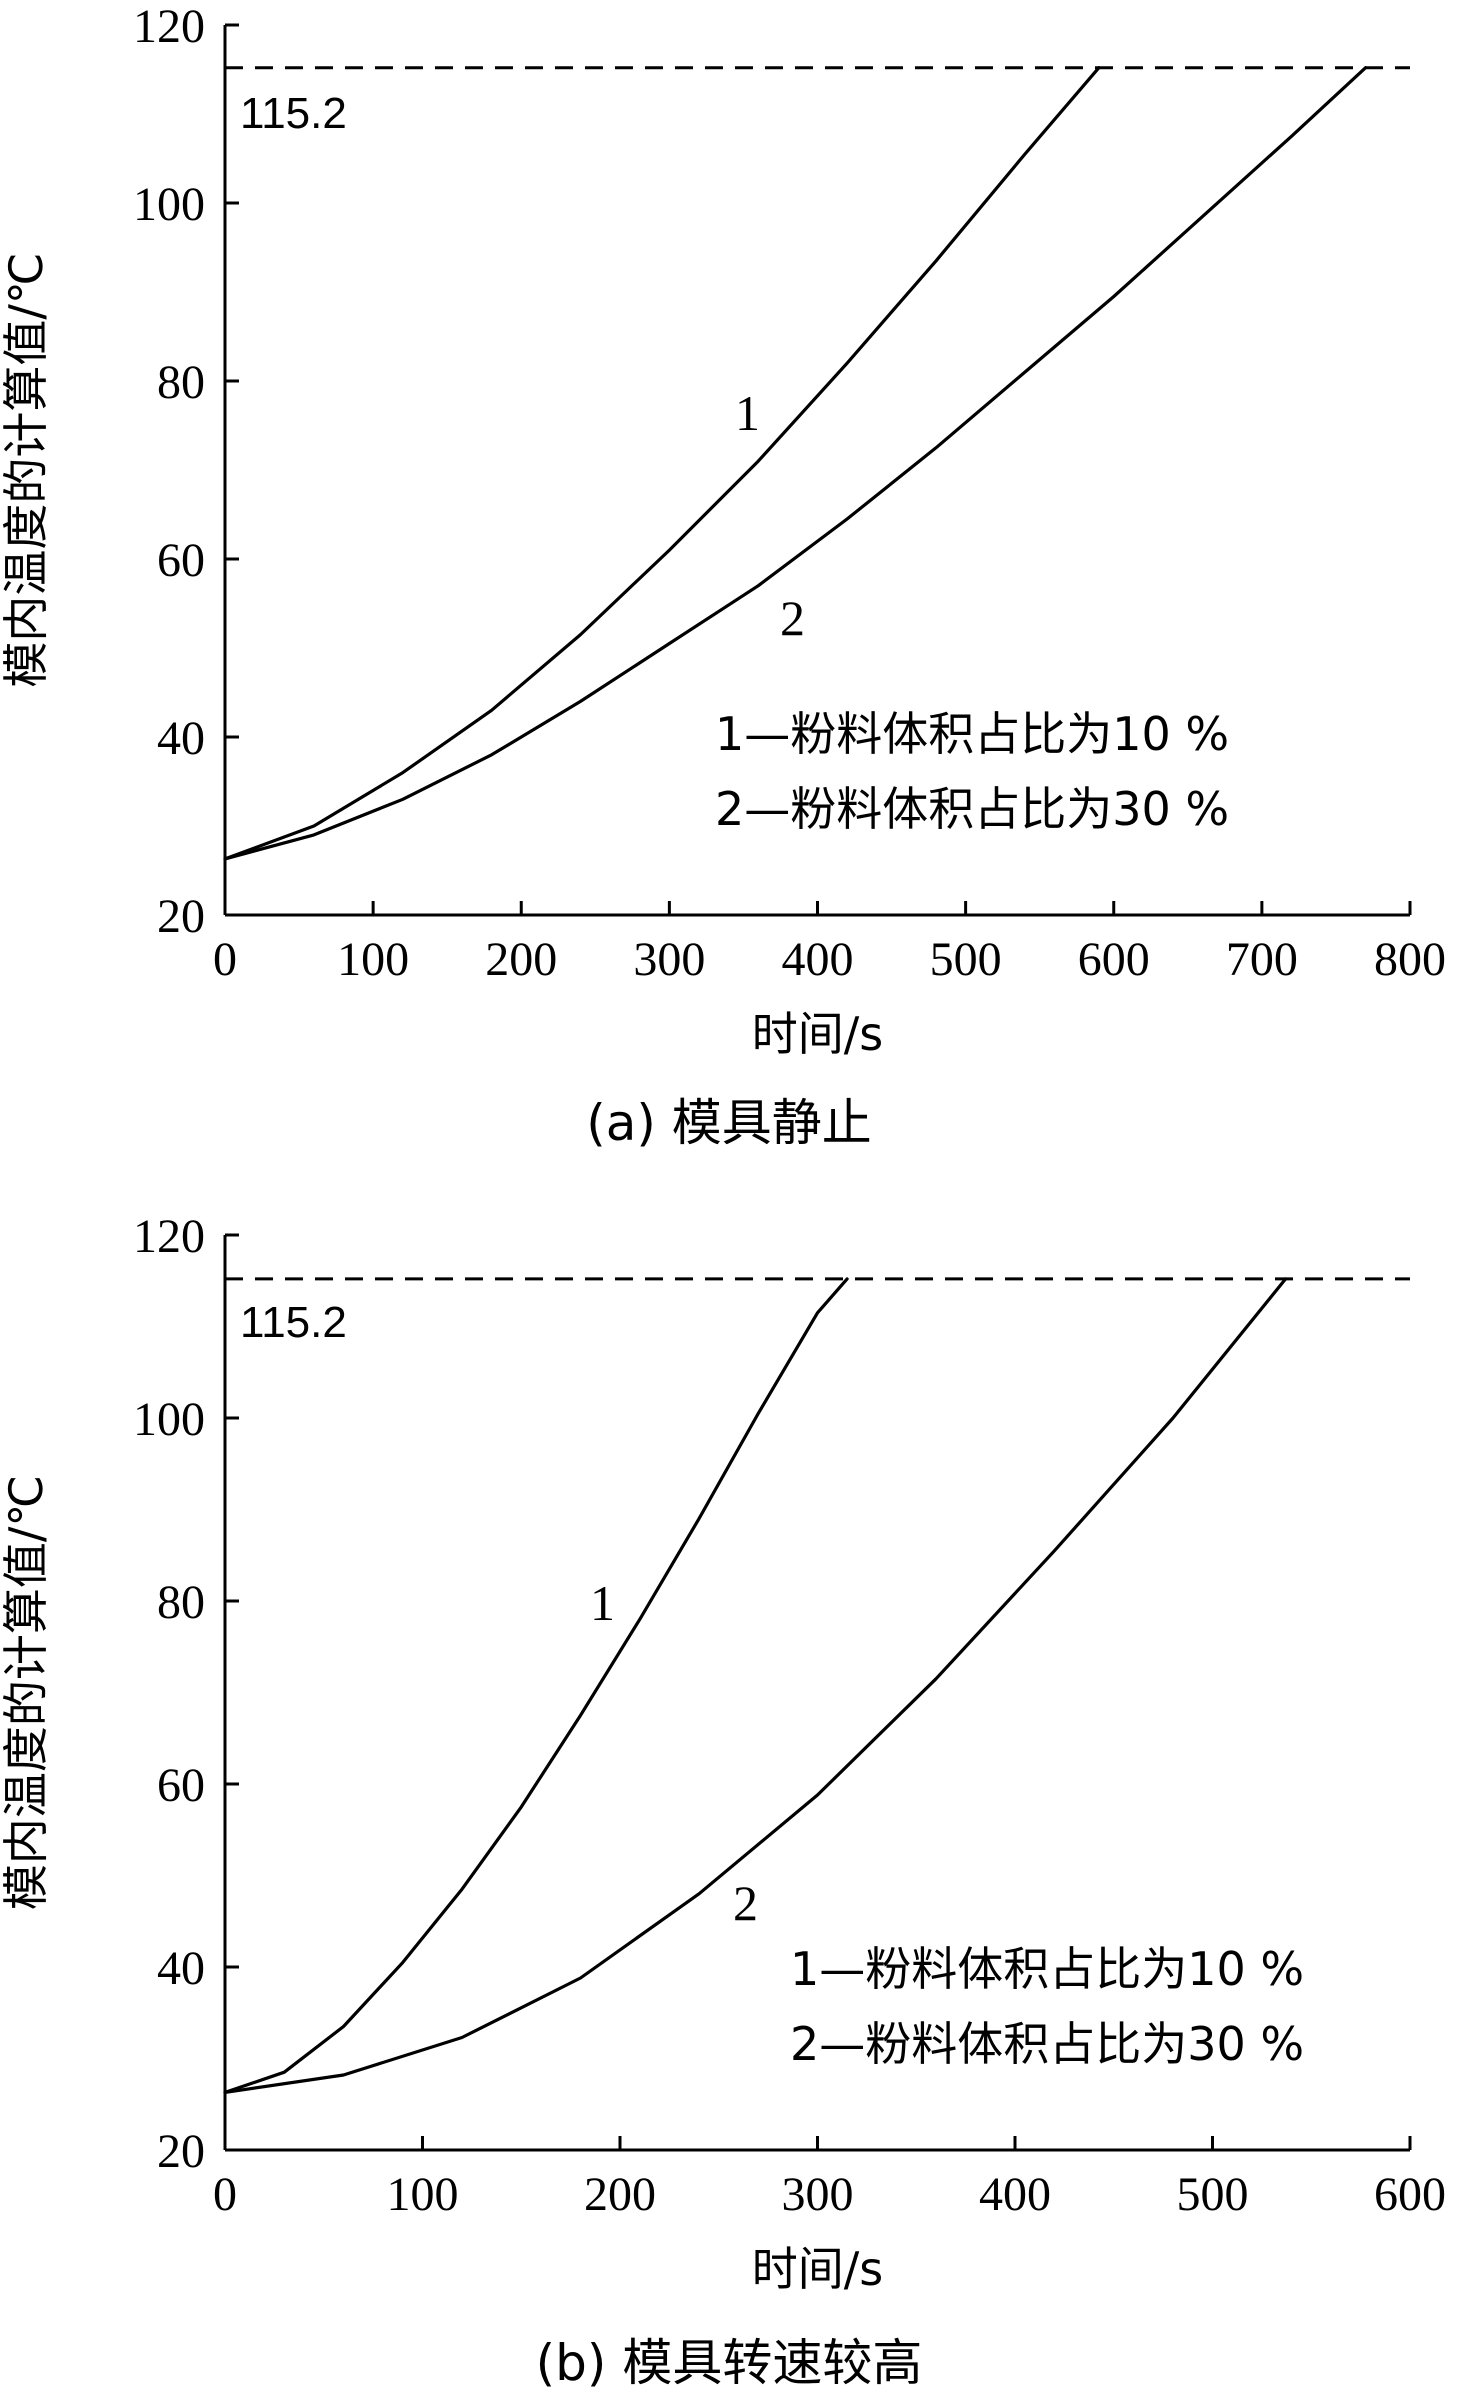  I want to click on legend-entry-1-1: 2—粉料体积占比为30 %, so click(1047, 2044).